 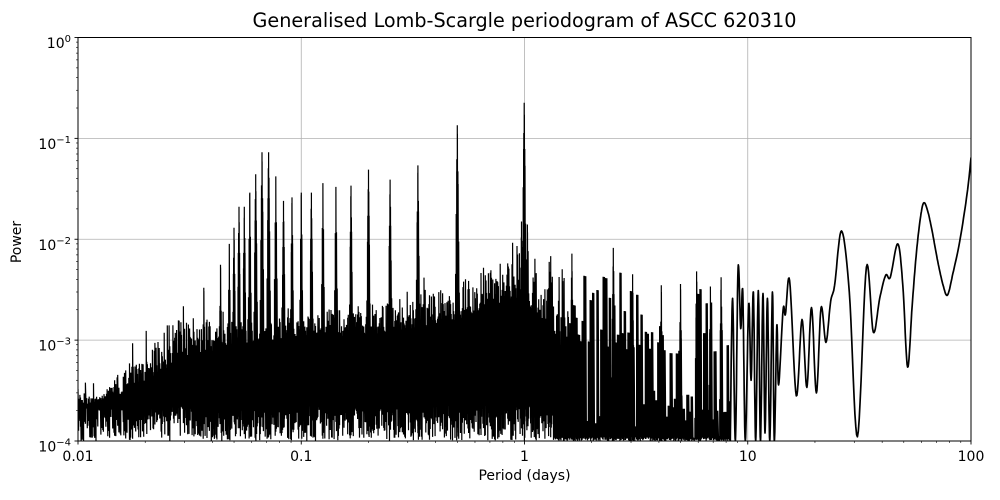 I want to click on x-axis-label: Period (days), so click(x=524, y=476).